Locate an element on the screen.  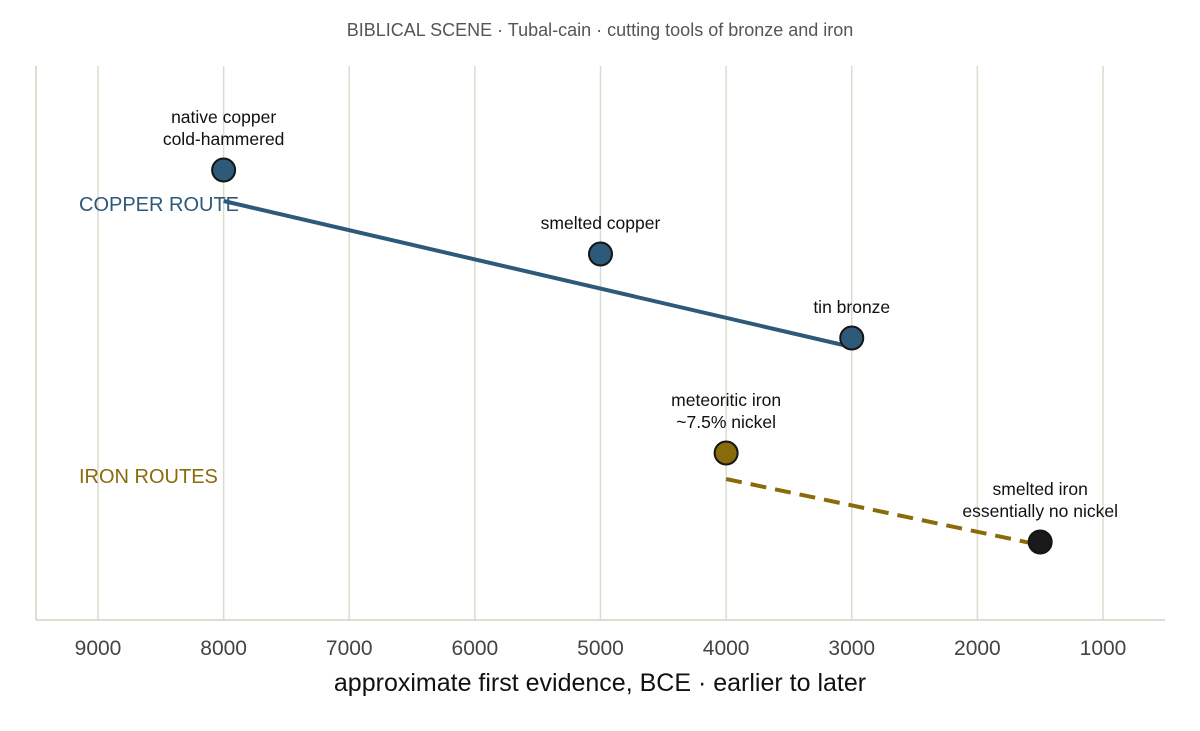
point-label-1-0-1: ~7.5% nickel is located at coordinates (726, 422).